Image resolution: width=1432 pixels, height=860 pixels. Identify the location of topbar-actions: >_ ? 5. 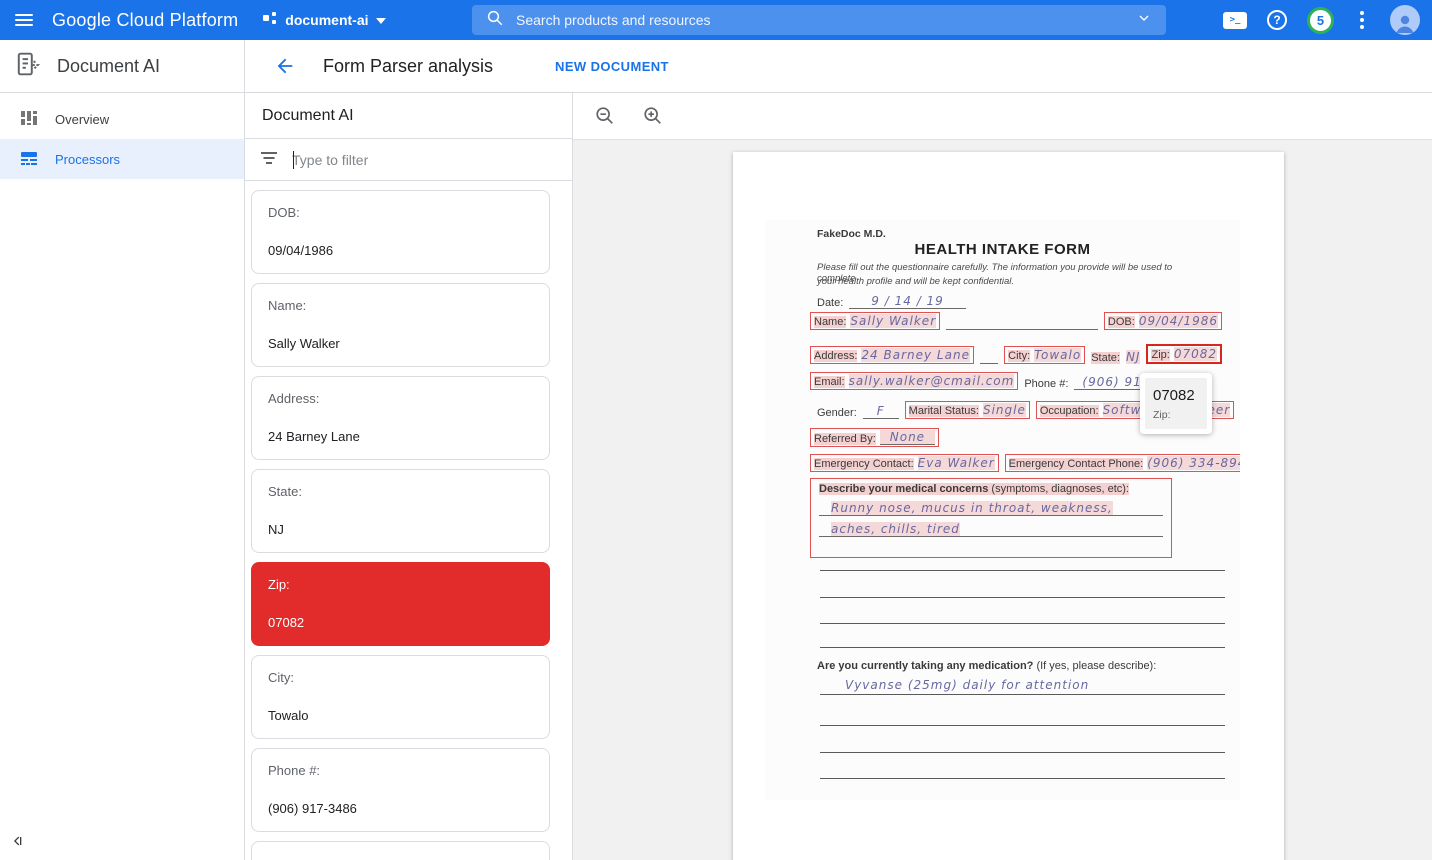
(1327, 20).